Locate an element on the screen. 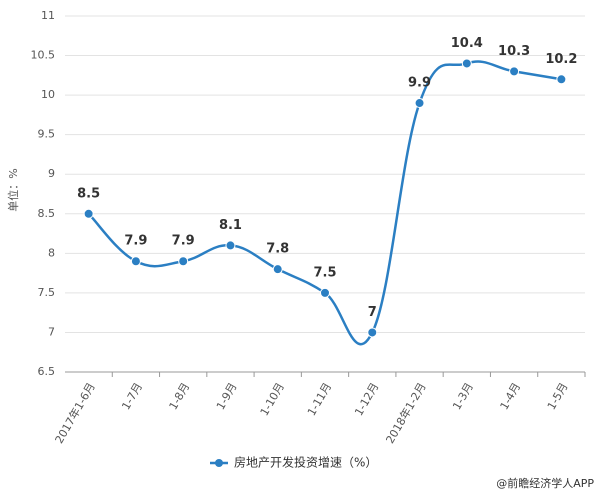 The height and width of the screenshot is (495, 600). y-tick-label: 11 is located at coordinates (48, 15).